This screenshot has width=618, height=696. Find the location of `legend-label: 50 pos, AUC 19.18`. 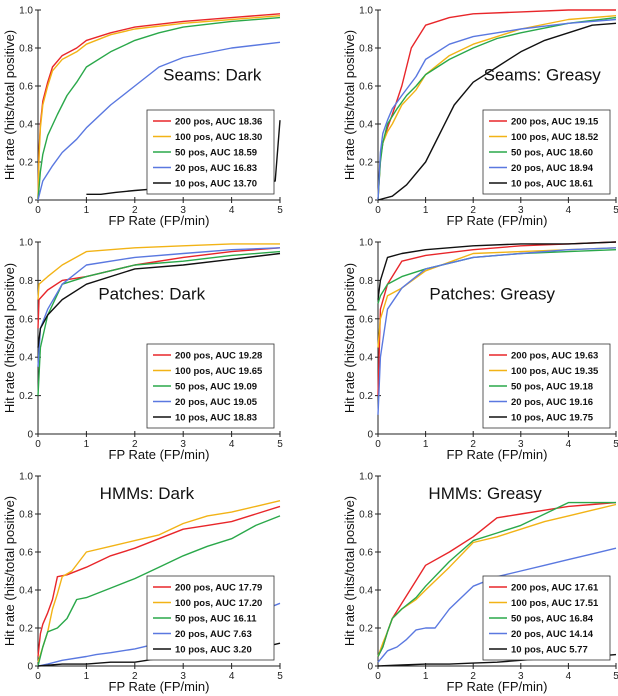

legend-label: 50 pos, AUC 19.18 is located at coordinates (552, 387).